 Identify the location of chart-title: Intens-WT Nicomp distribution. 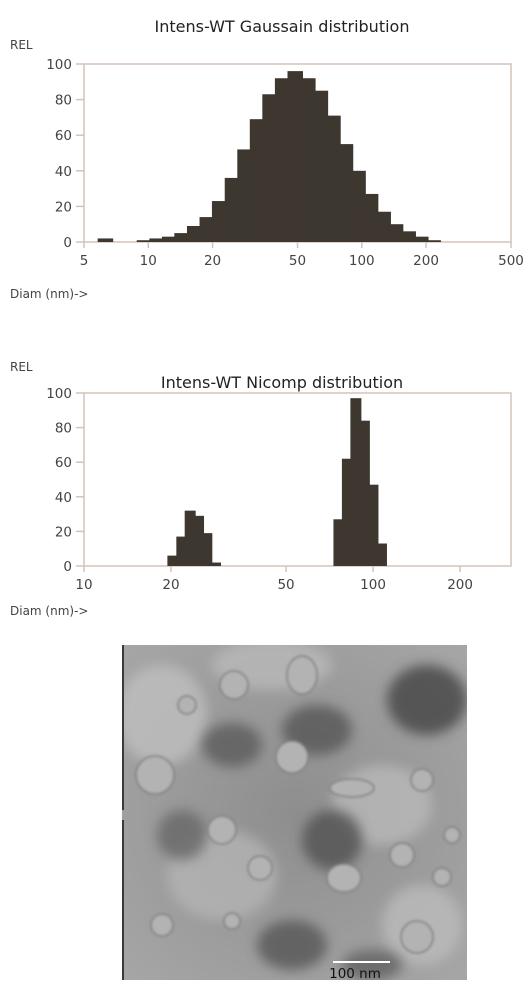
(282, 382).